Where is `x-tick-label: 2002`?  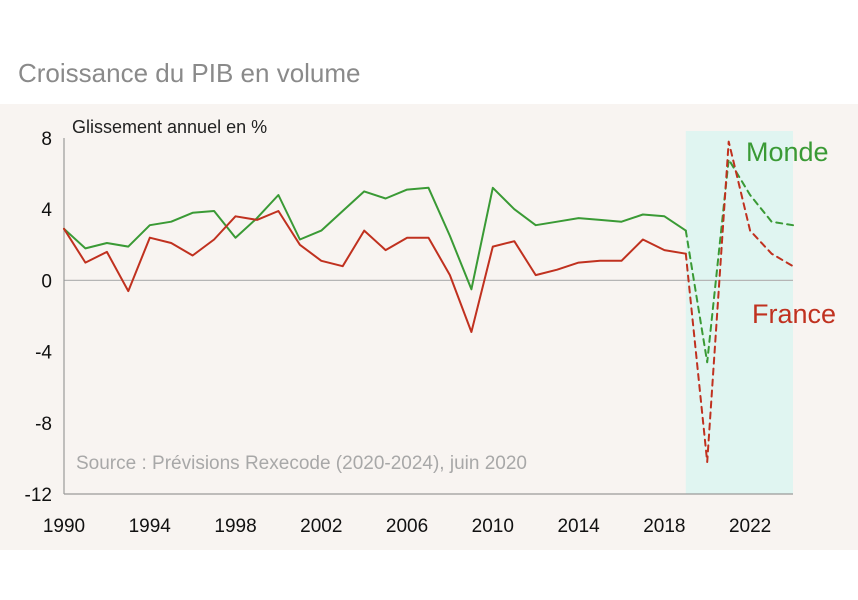 x-tick-label: 2002 is located at coordinates (321, 526).